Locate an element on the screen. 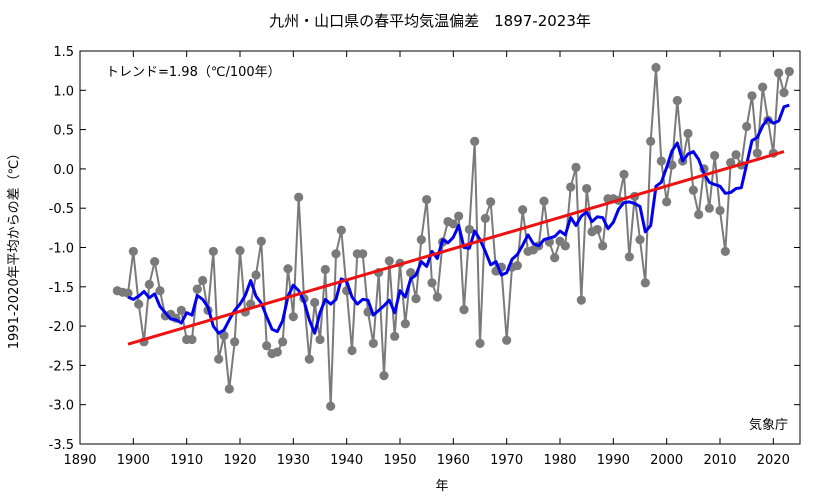 The height and width of the screenshot is (498, 833). y-tick-label: 1.5 is located at coordinates (63, 52).